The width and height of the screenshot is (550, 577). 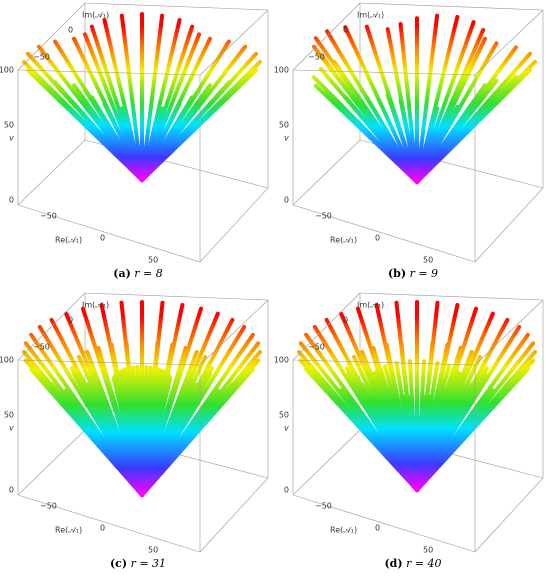 I want to click on caption-text: r = 31, so click(x=148, y=563).